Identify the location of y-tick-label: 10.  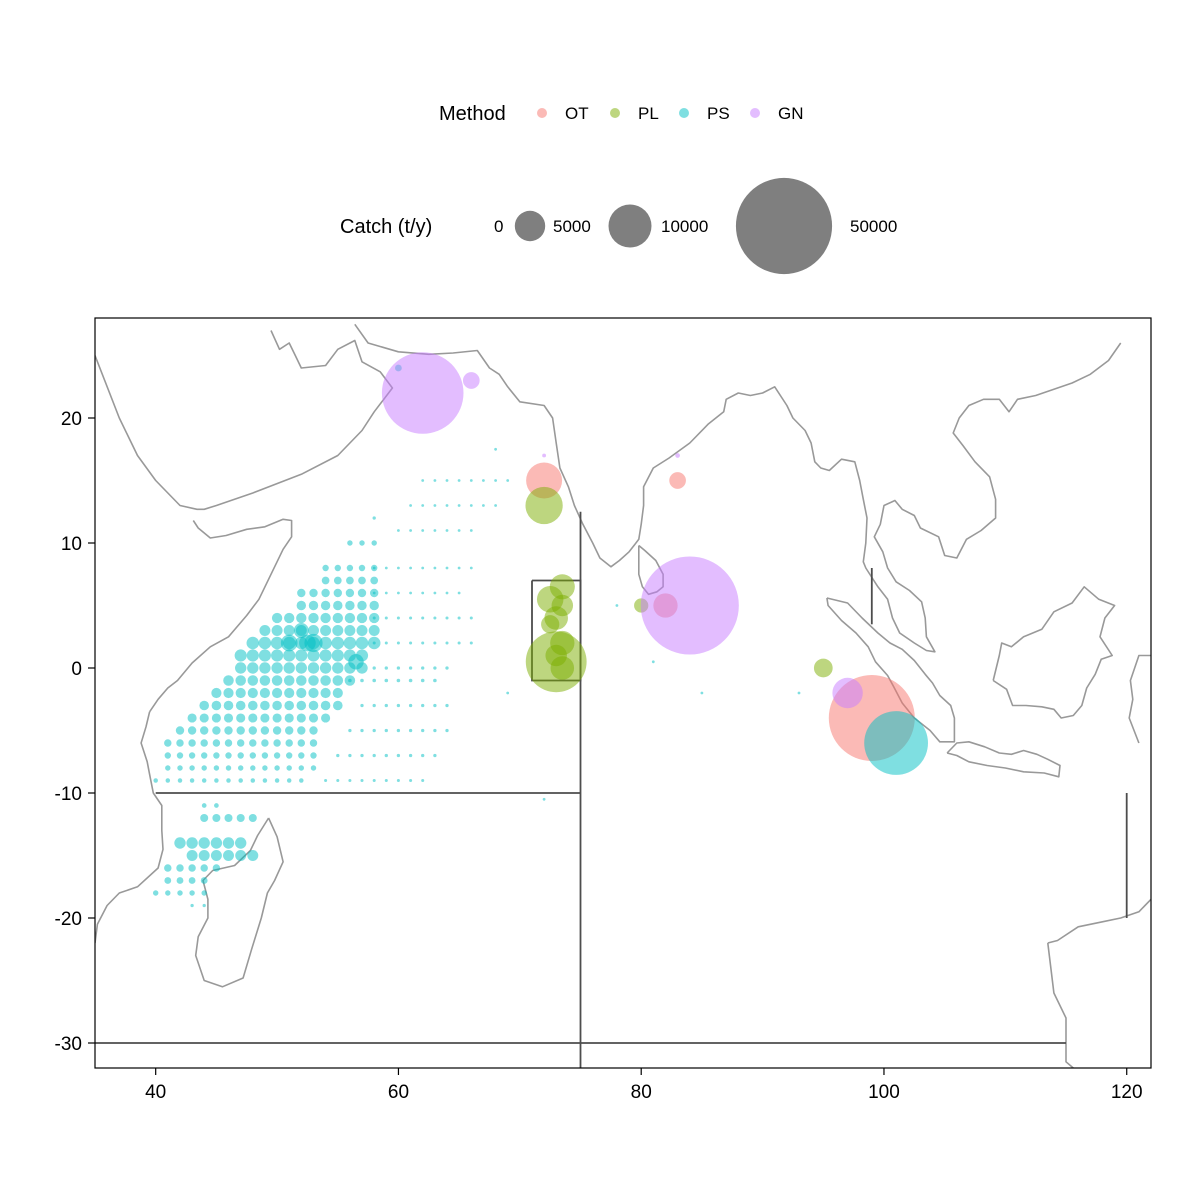
(71, 544).